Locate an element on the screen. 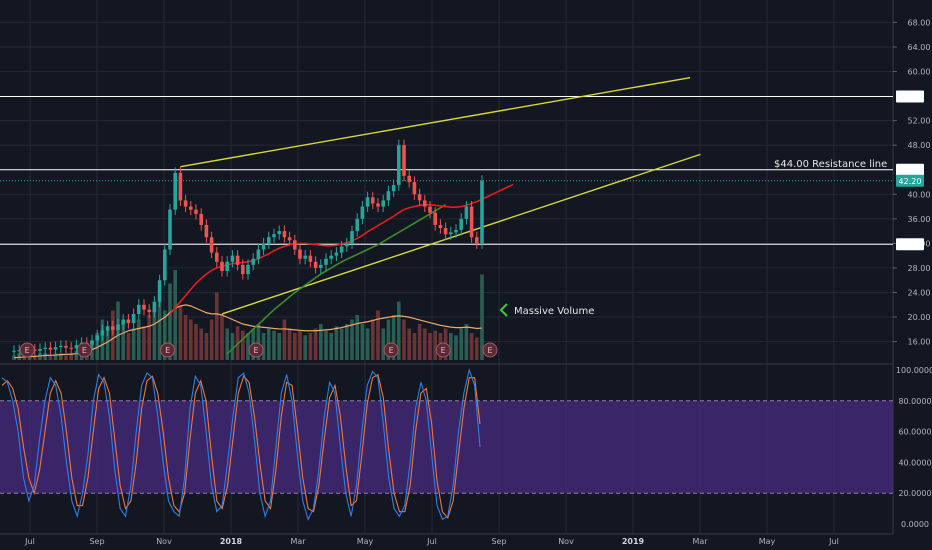 The height and width of the screenshot is (550, 932). price-badge-label: 55.92 is located at coordinates (910, 97).